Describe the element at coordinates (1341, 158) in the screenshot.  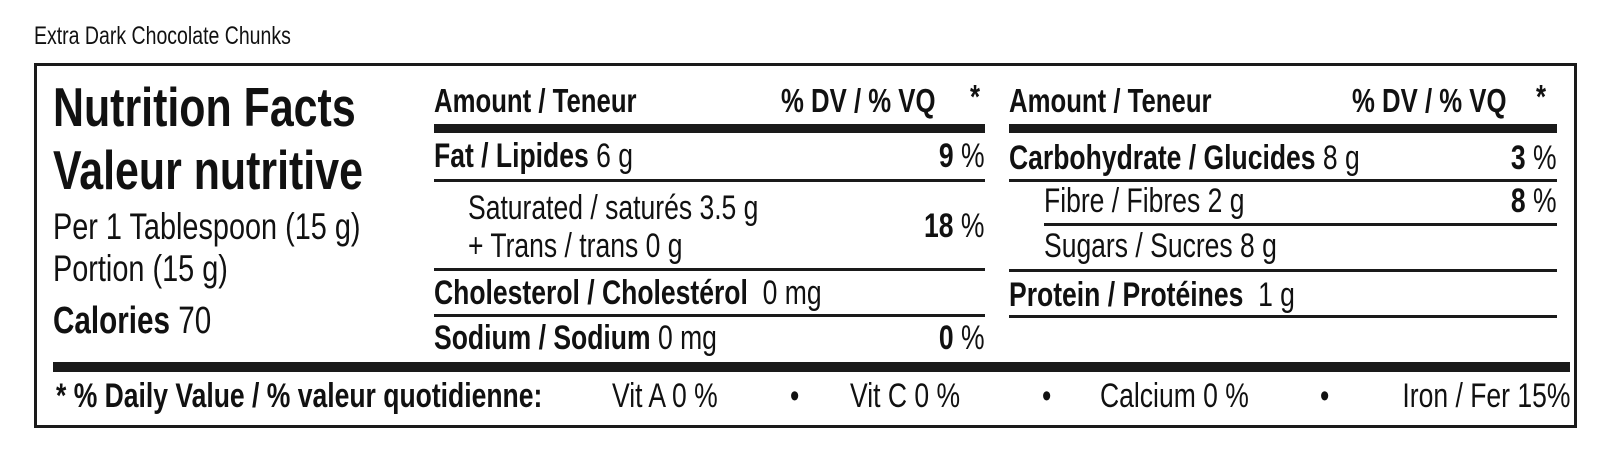
I see `carbohydrate-amount: 8 g` at that location.